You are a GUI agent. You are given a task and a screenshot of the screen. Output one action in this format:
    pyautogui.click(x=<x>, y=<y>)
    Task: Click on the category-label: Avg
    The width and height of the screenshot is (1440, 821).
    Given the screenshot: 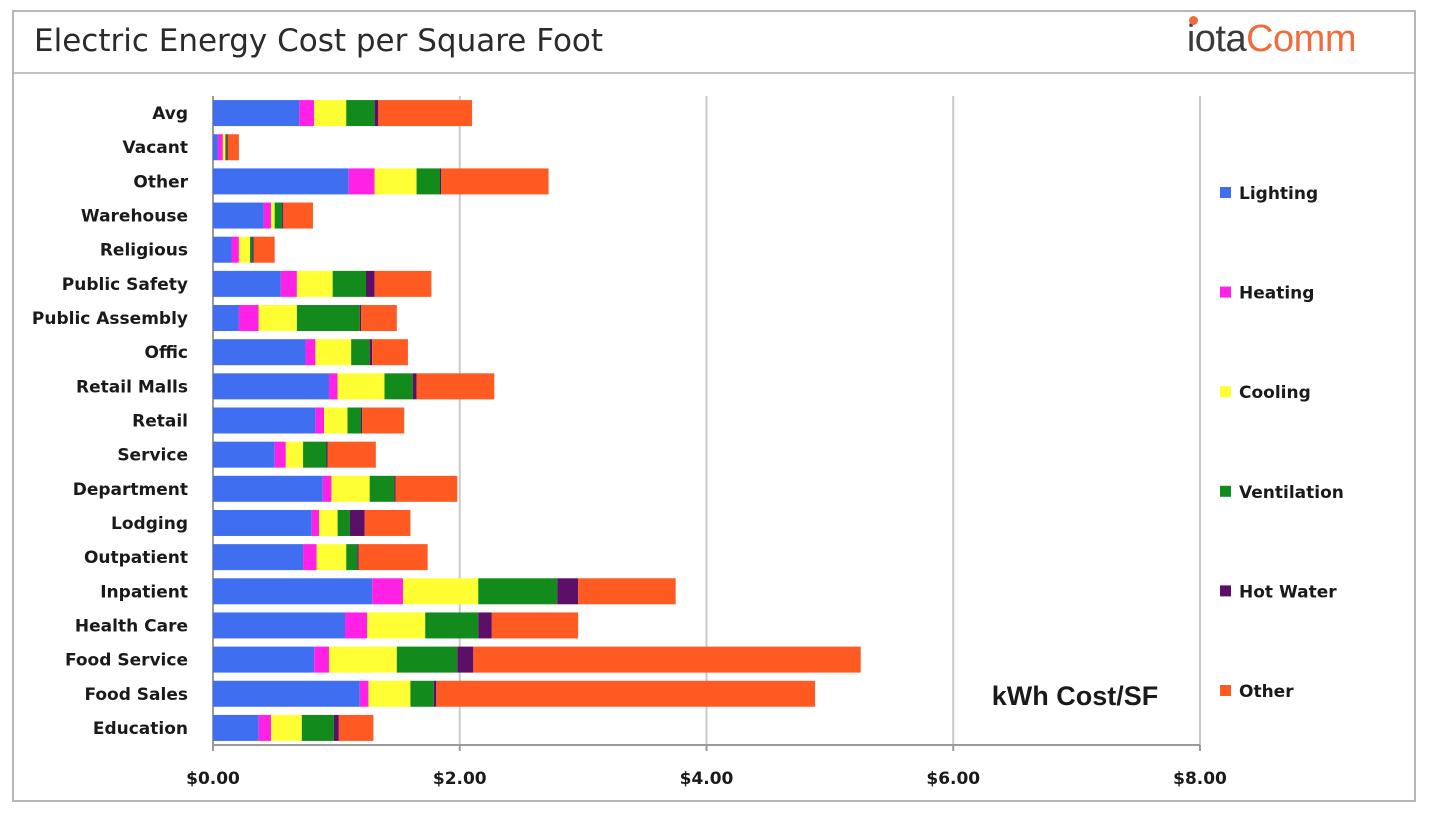 What is the action you would take?
    pyautogui.click(x=170, y=114)
    